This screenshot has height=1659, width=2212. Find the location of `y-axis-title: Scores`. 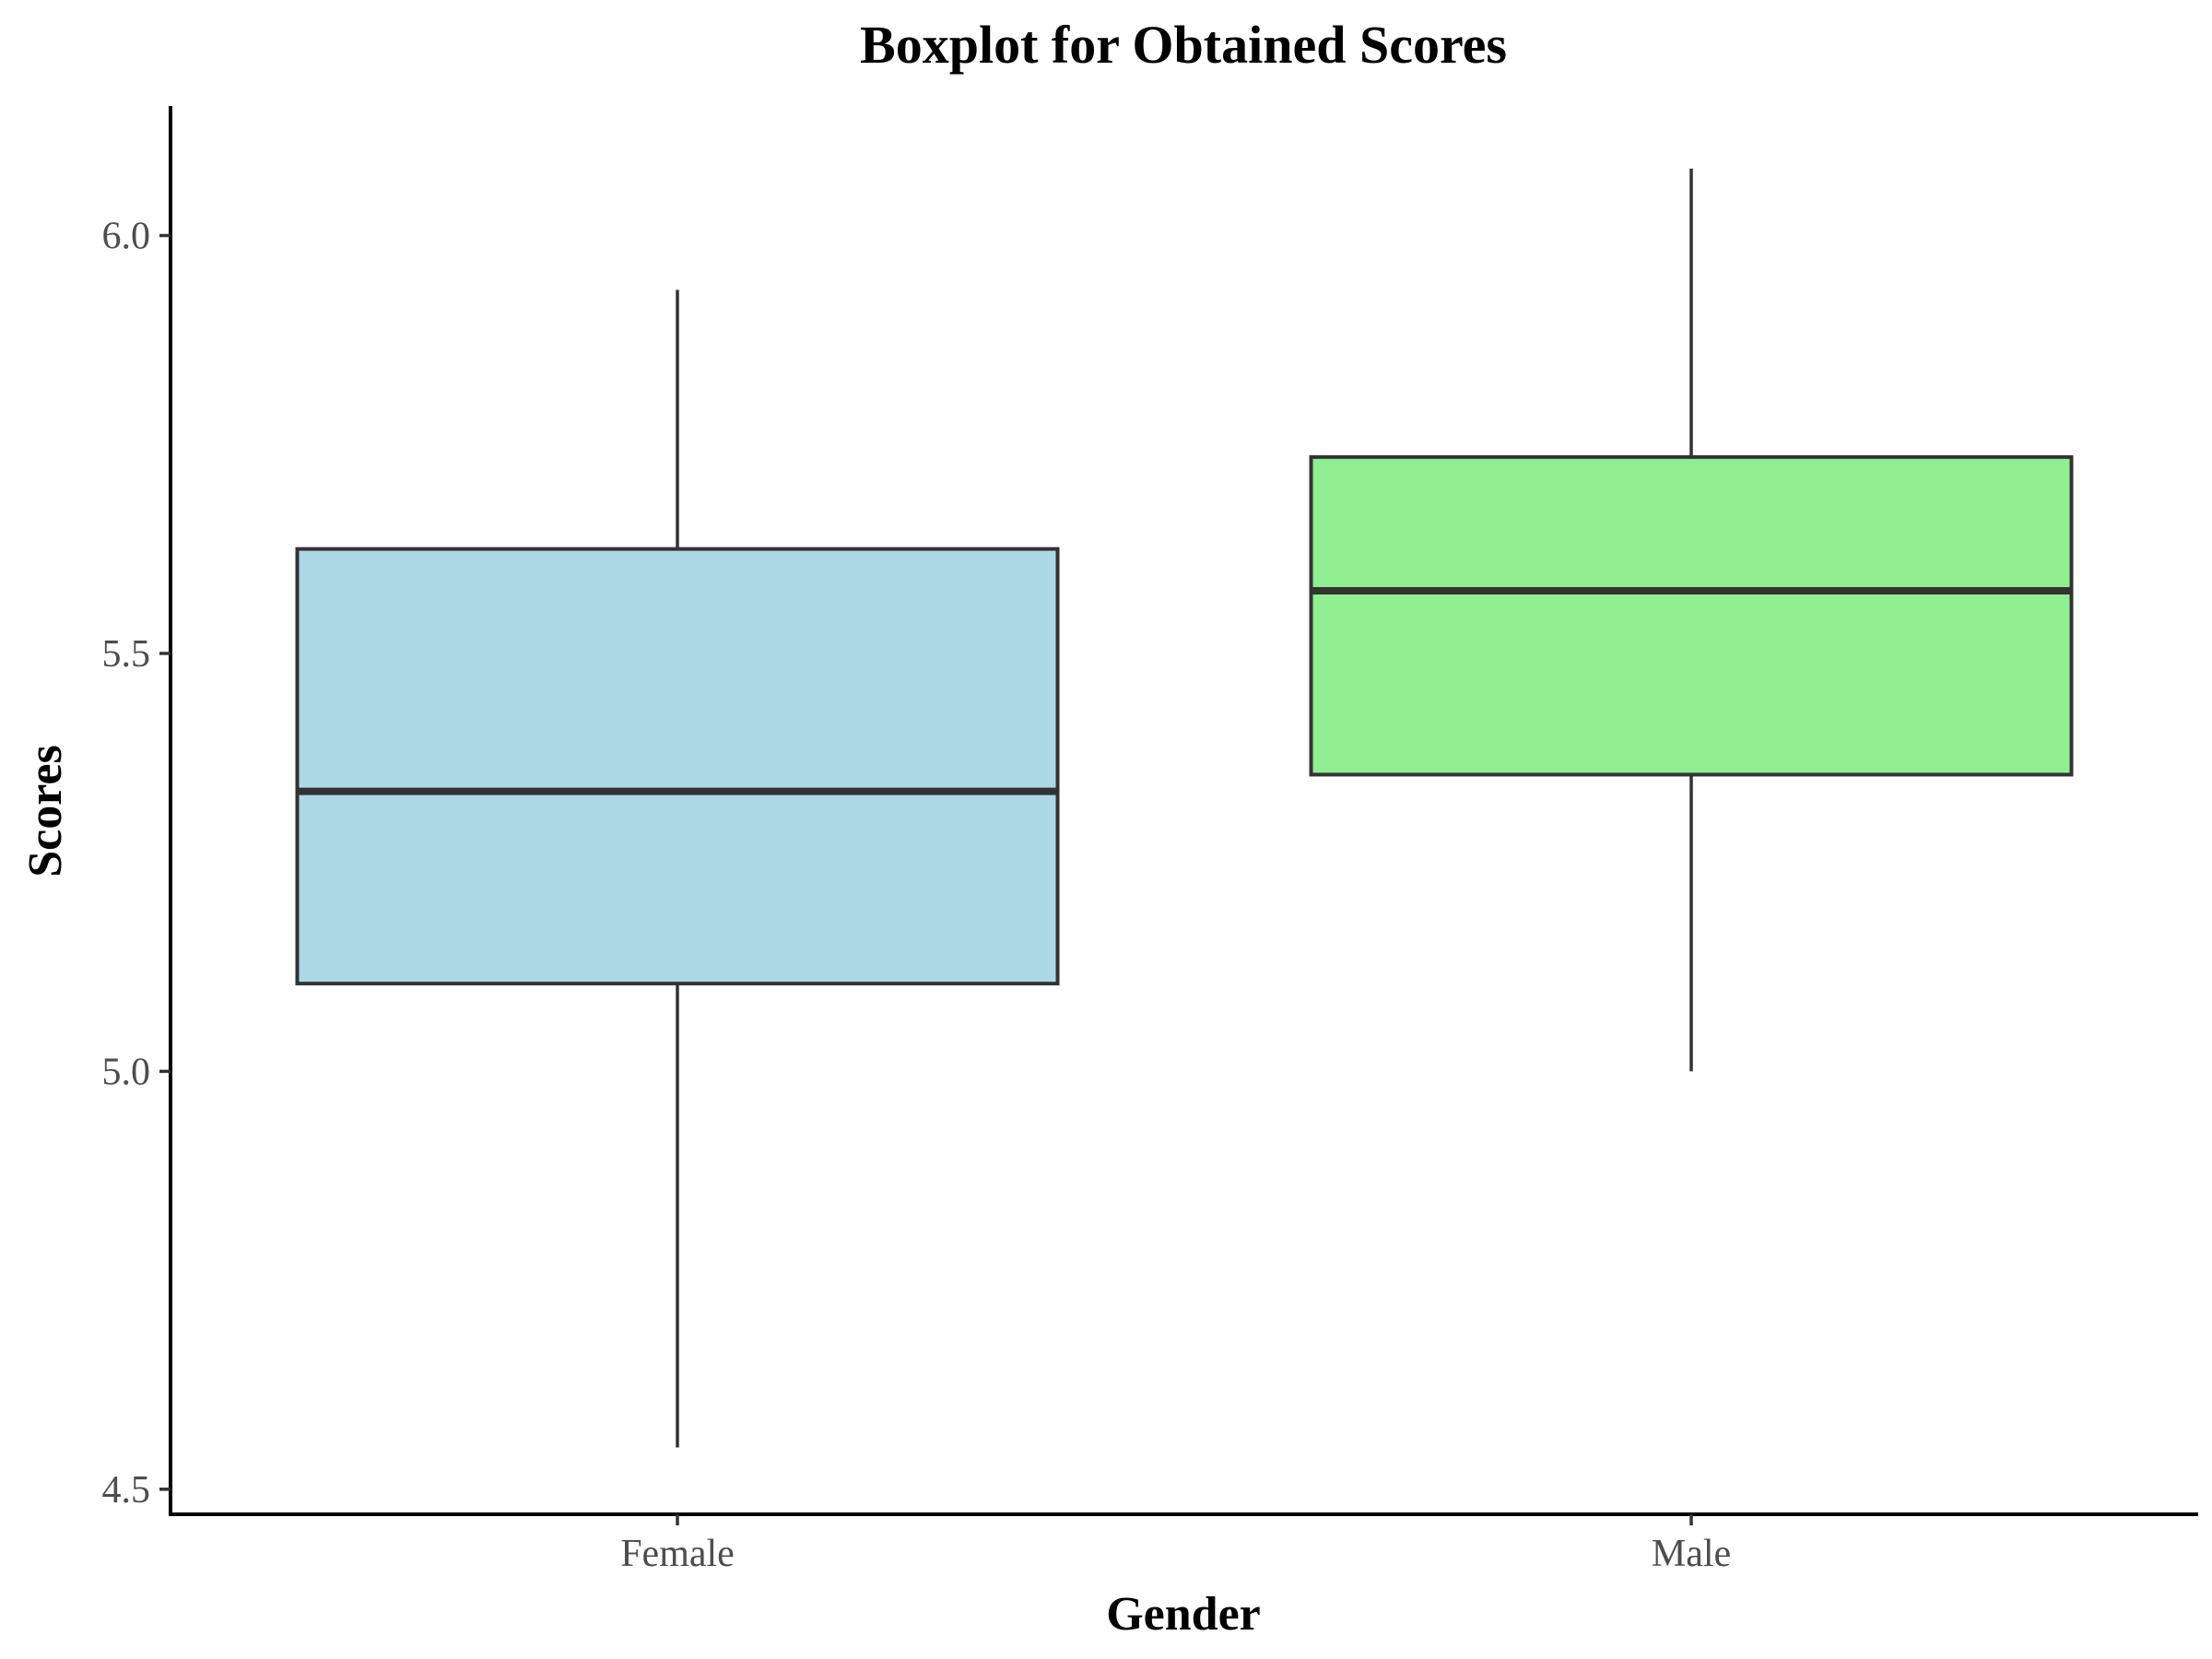

y-axis-title: Scores is located at coordinates (45, 811).